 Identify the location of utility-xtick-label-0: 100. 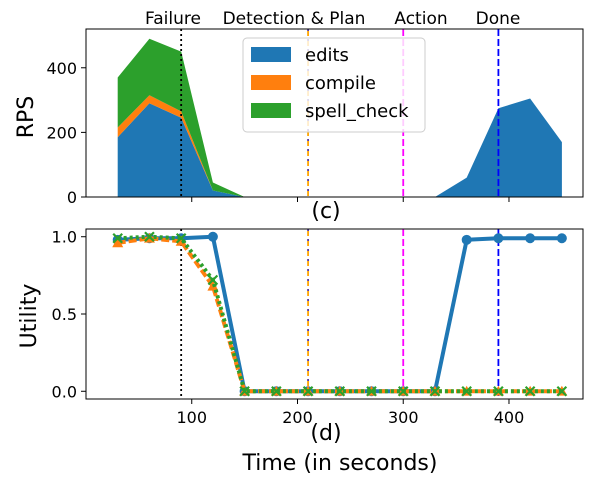
(191, 417).